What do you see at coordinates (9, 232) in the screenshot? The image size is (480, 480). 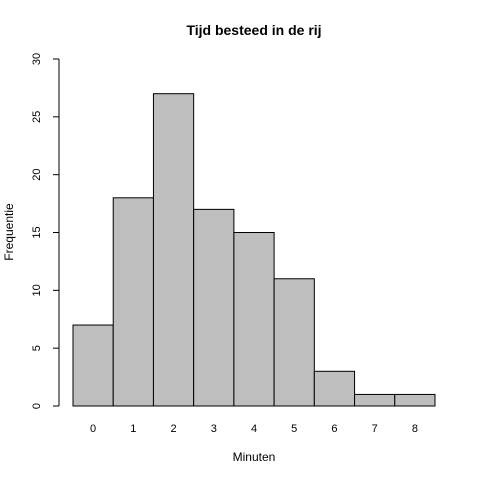 I see `y-axis-label: Frequentie` at bounding box center [9, 232].